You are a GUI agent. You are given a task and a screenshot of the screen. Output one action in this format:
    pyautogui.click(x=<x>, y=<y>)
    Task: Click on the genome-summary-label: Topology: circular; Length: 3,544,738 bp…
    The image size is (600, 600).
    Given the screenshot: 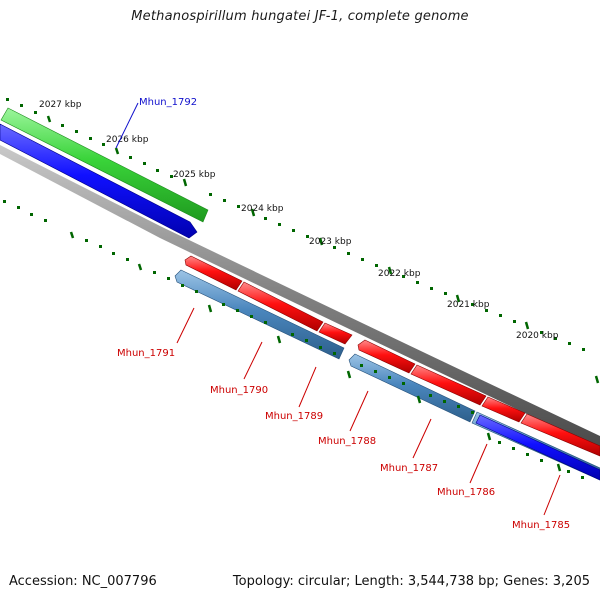 What is the action you would take?
    pyautogui.click(x=411, y=581)
    